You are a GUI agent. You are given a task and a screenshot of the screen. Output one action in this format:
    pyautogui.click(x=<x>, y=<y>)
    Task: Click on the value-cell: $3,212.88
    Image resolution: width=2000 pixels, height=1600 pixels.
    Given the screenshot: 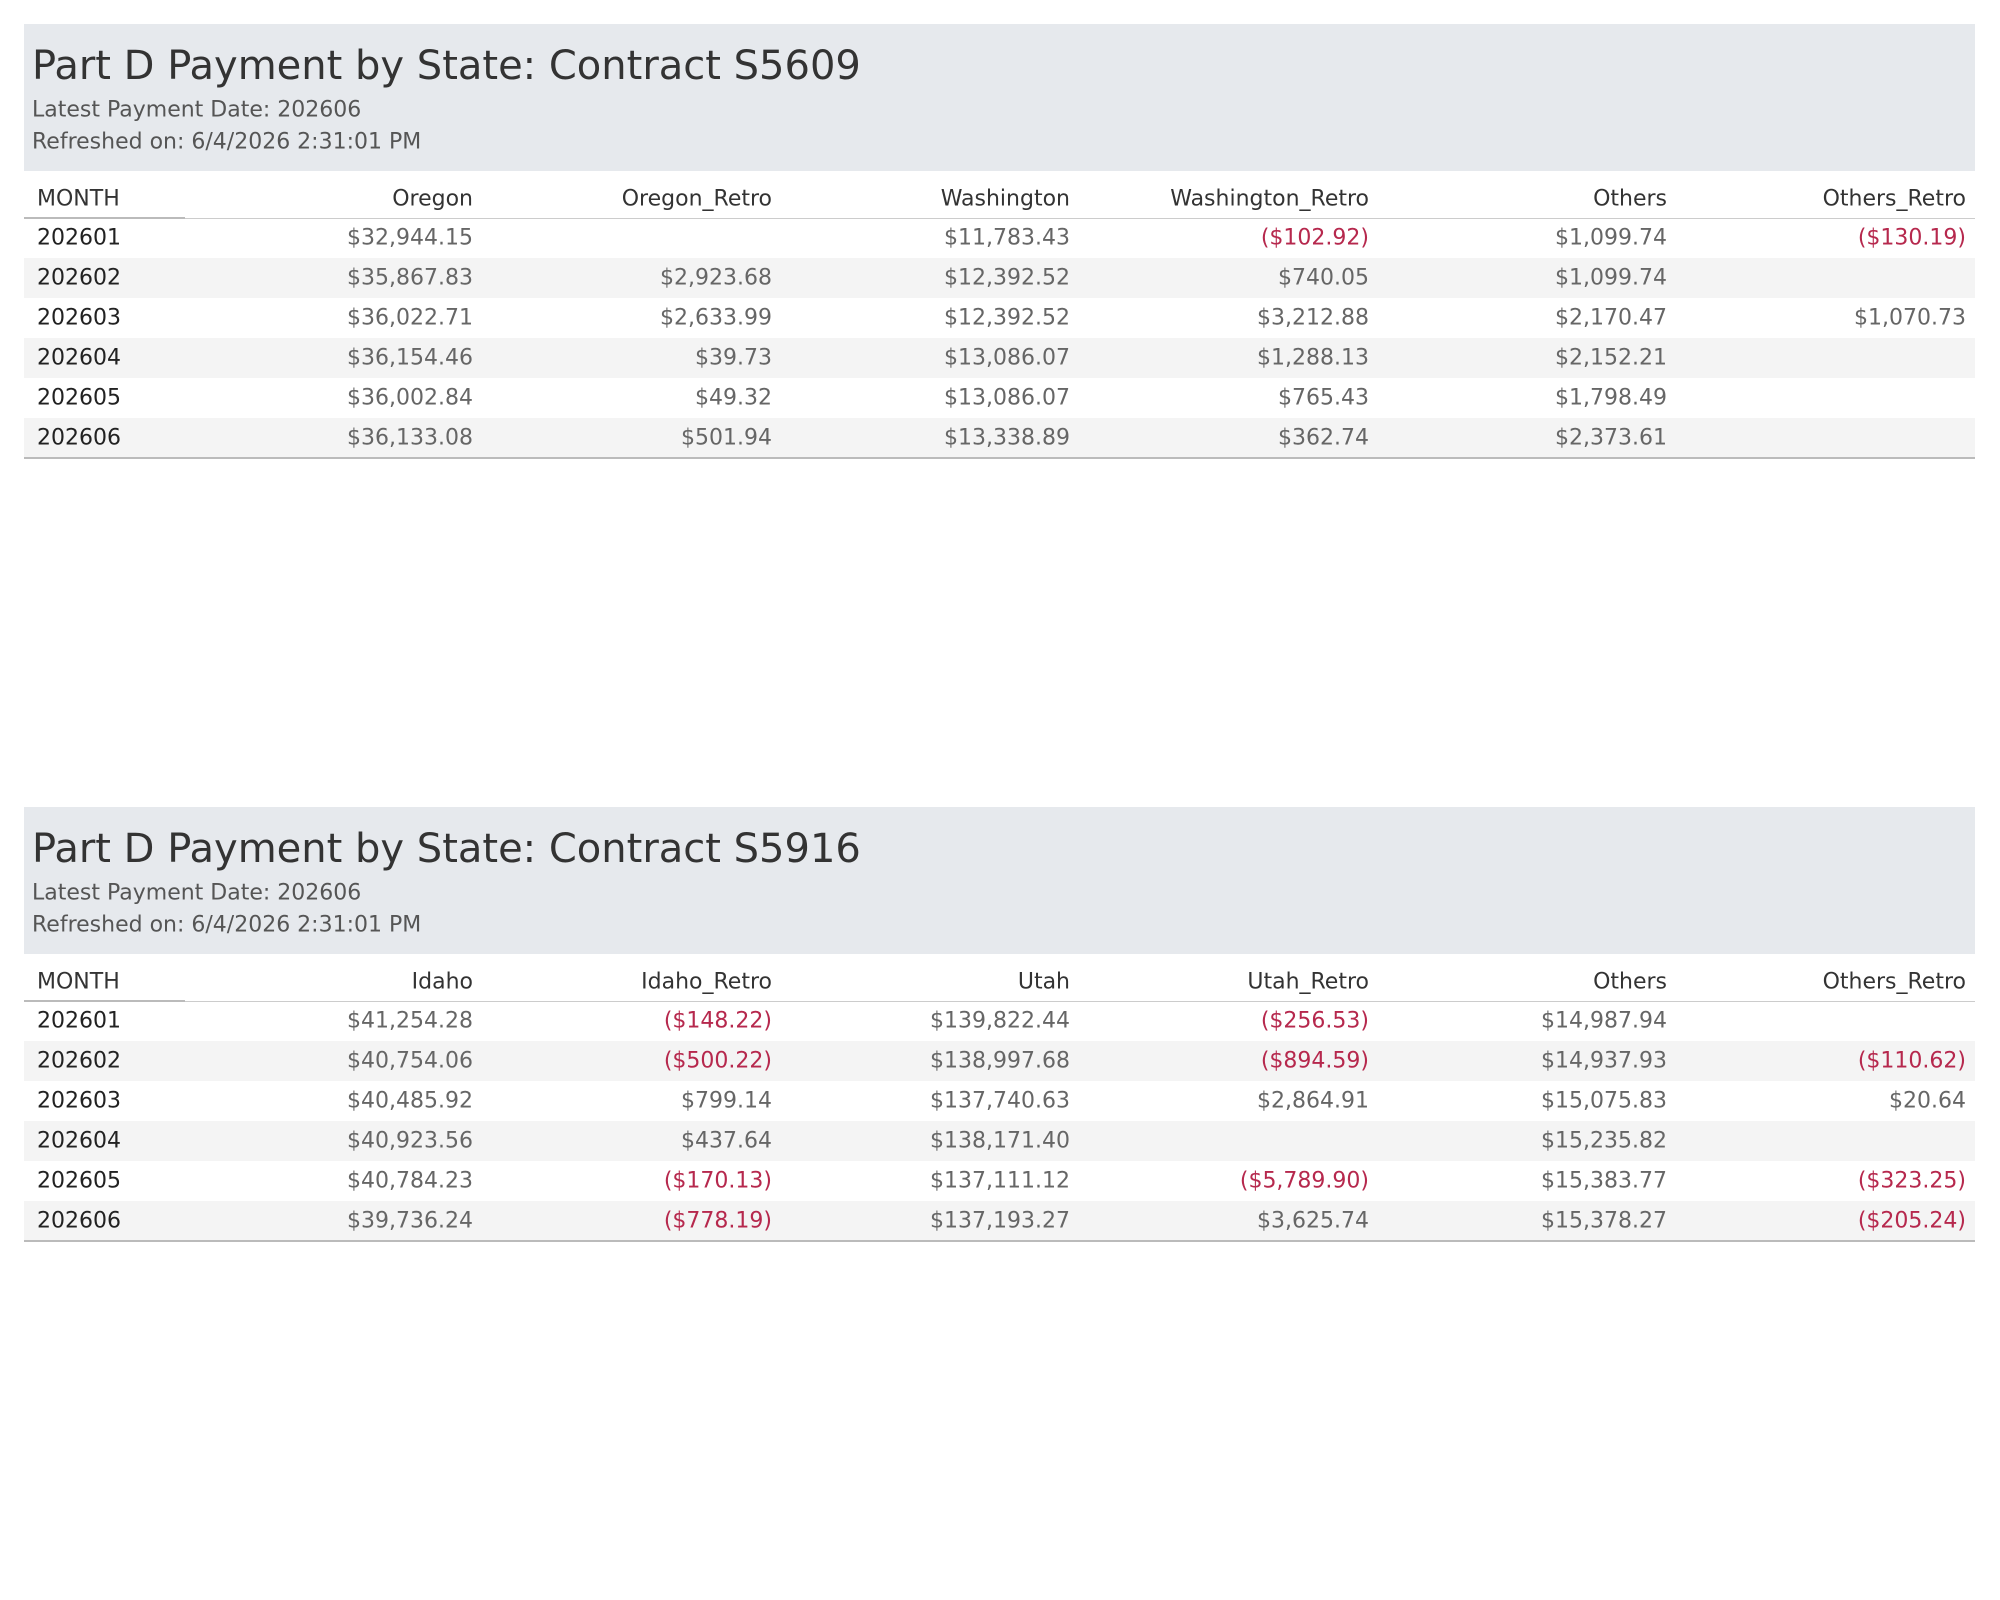 What is the action you would take?
    pyautogui.click(x=1313, y=318)
    